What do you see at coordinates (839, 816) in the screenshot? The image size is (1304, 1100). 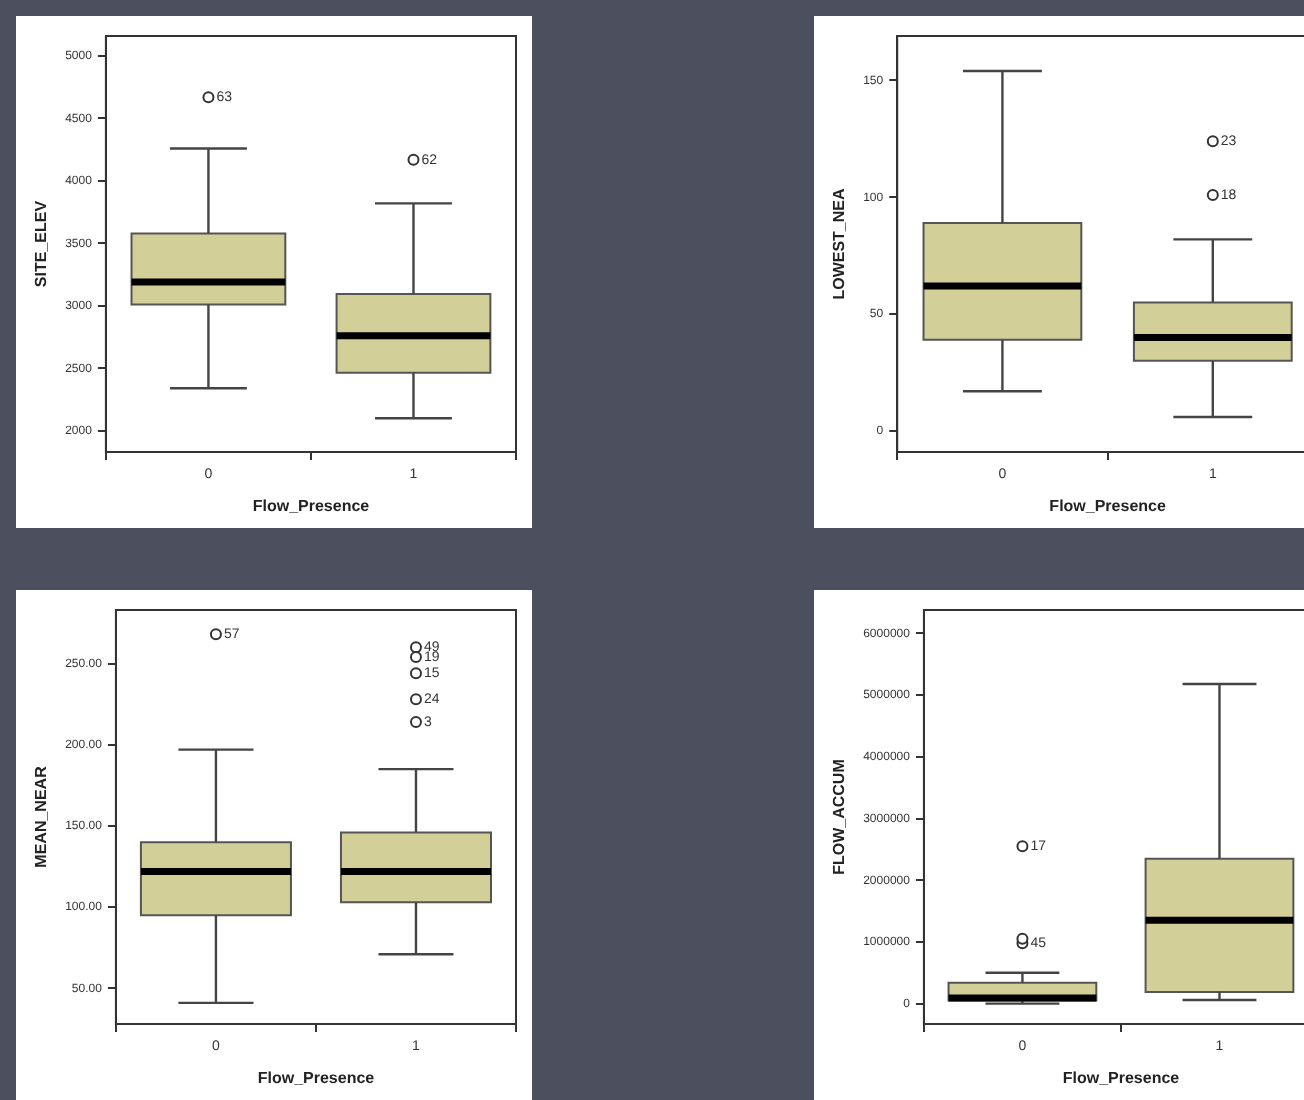 I see `y-axis-title: FLOW_ACCUM` at bounding box center [839, 816].